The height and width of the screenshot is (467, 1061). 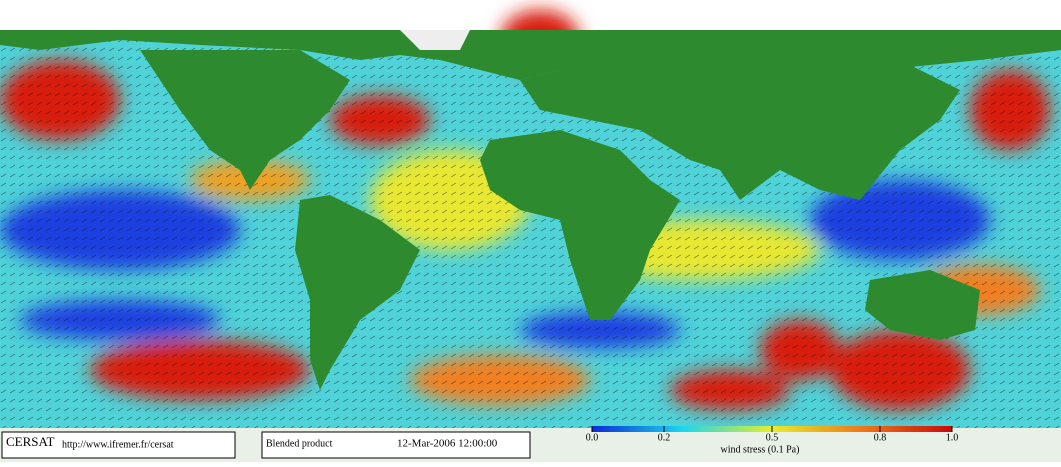 What do you see at coordinates (880, 437) in the screenshot?
I see `colorbar-tick-label: 0.8` at bounding box center [880, 437].